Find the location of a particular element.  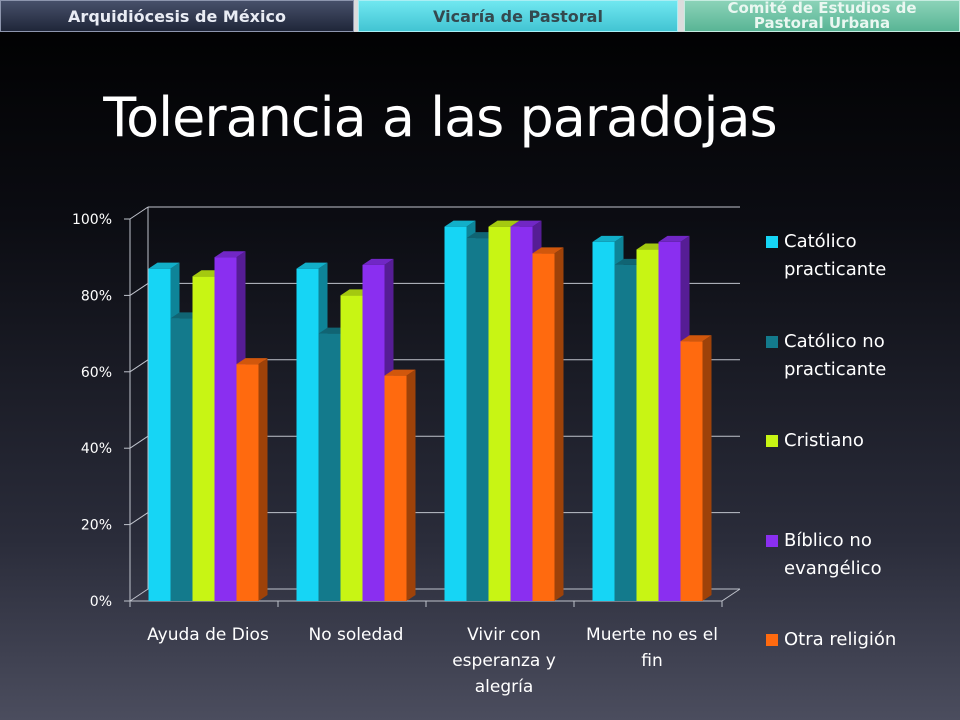

legend-label: Bíblico no evangélico is located at coordinates (833, 554).